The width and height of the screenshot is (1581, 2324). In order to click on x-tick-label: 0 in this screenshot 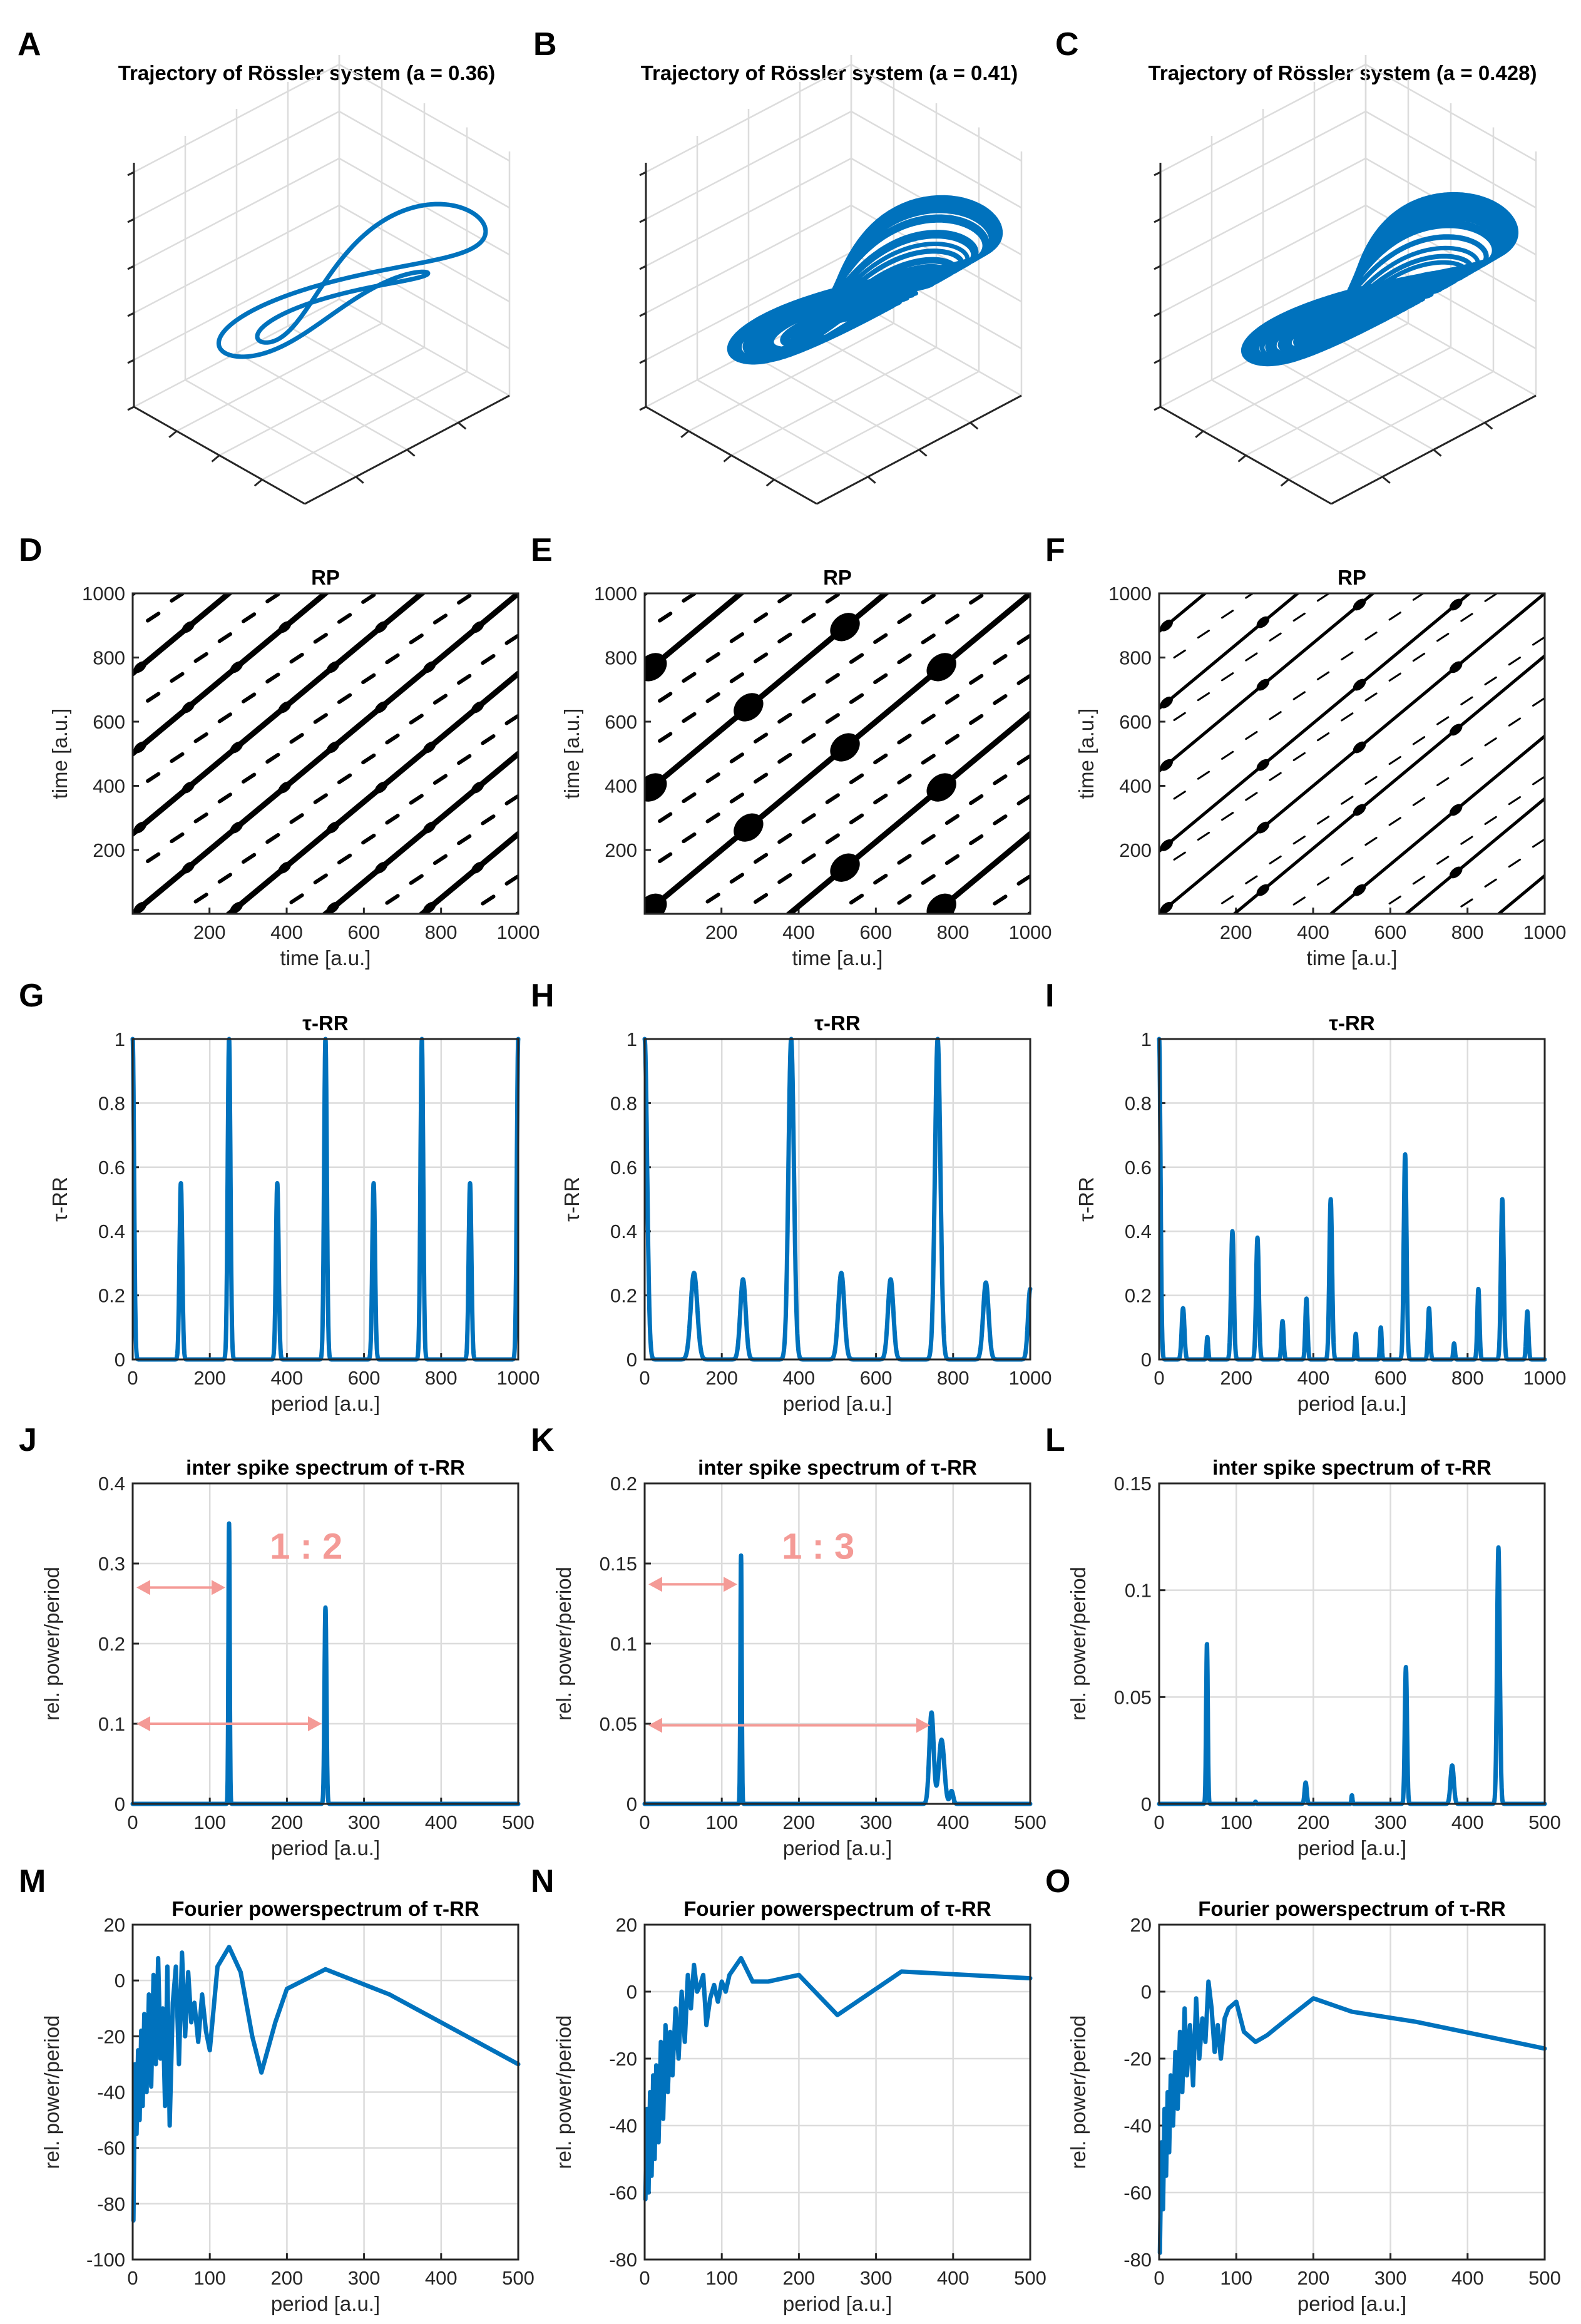, I will do `click(132, 1378)`.